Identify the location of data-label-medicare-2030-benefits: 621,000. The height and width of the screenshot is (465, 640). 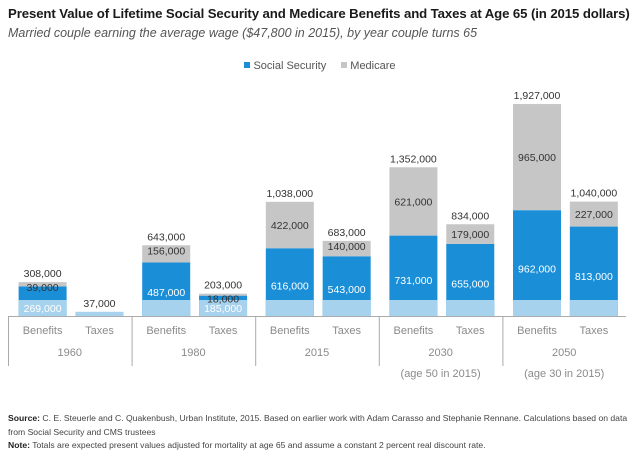
(413, 202).